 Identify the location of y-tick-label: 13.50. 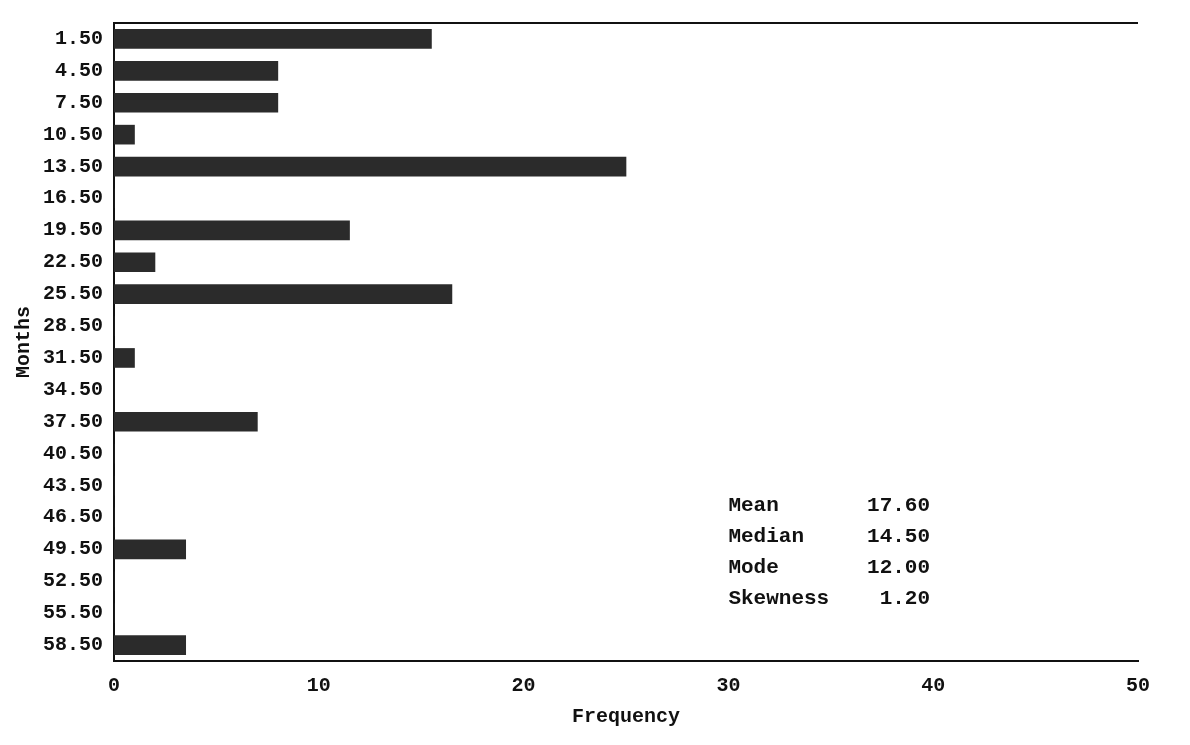
(73, 166).